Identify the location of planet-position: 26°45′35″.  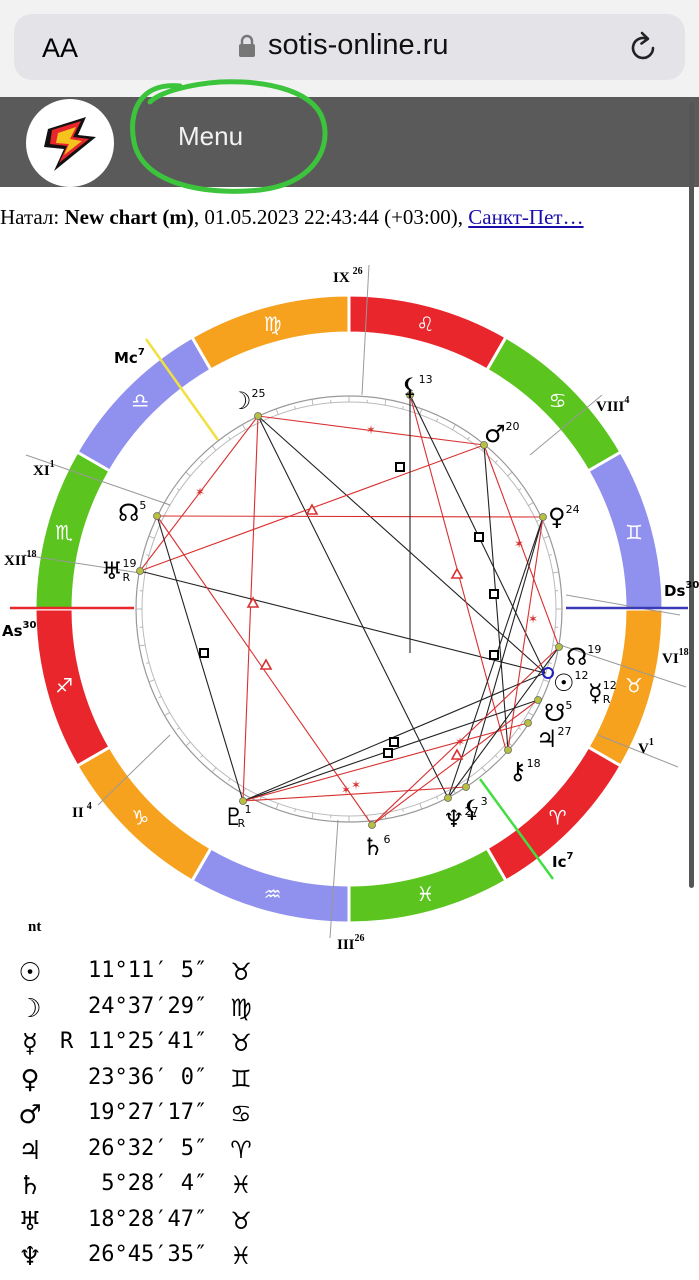
(148, 1254).